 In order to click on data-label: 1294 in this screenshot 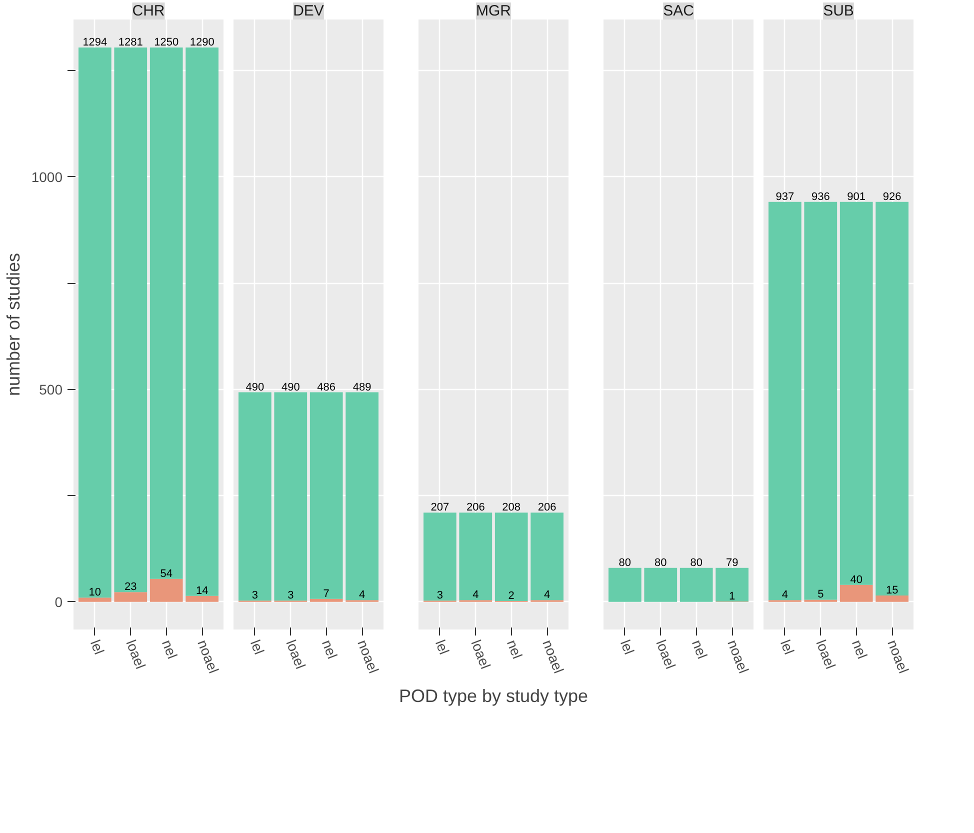, I will do `click(95, 42)`.